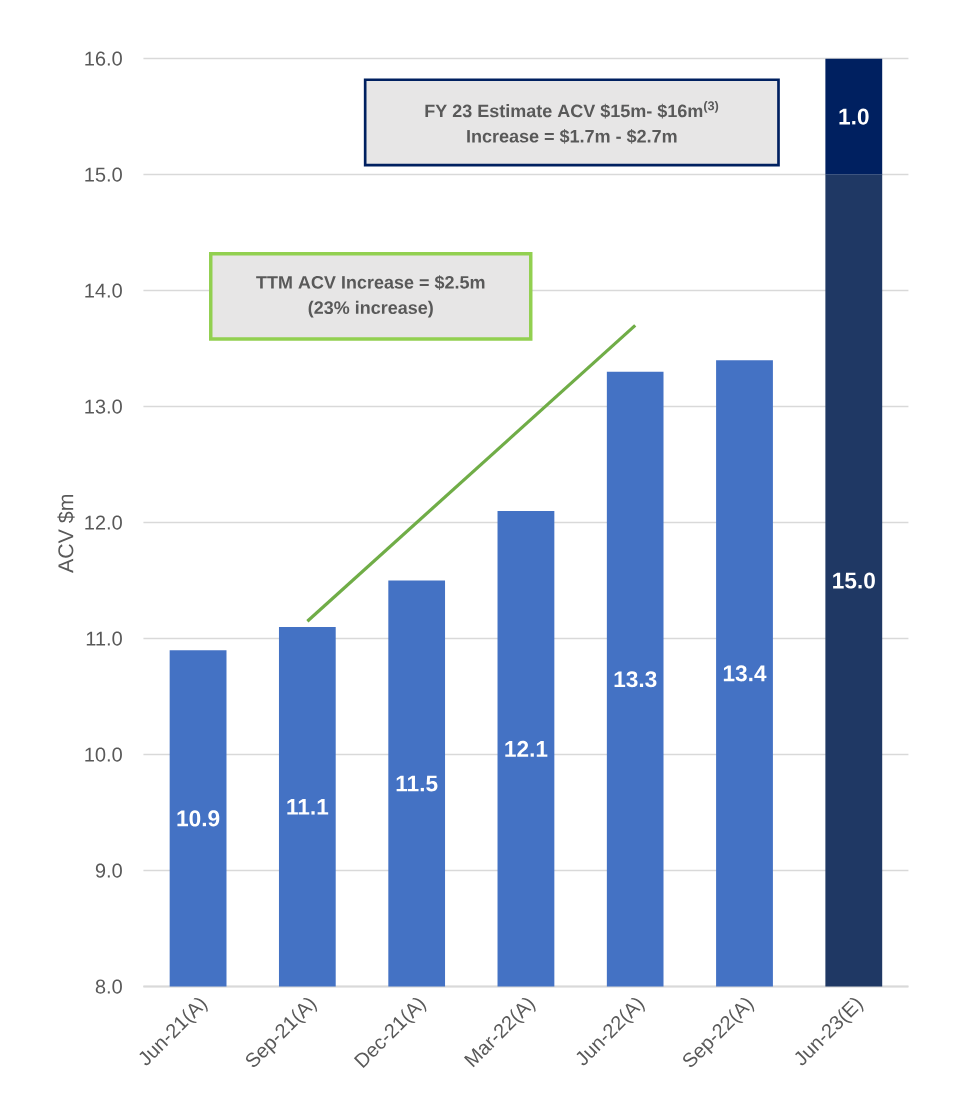 The image size is (957, 1111). What do you see at coordinates (308, 806) in the screenshot?
I see `data-label: 11.1` at bounding box center [308, 806].